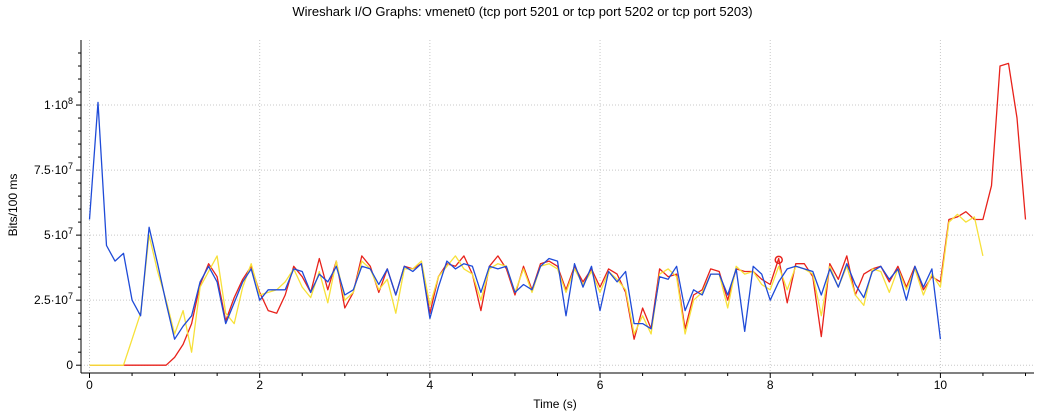 Image resolution: width=1045 pixels, height=416 pixels. What do you see at coordinates (53, 299) in the screenshot?
I see `y-tick-label: 2.5·10⁷` at bounding box center [53, 299].